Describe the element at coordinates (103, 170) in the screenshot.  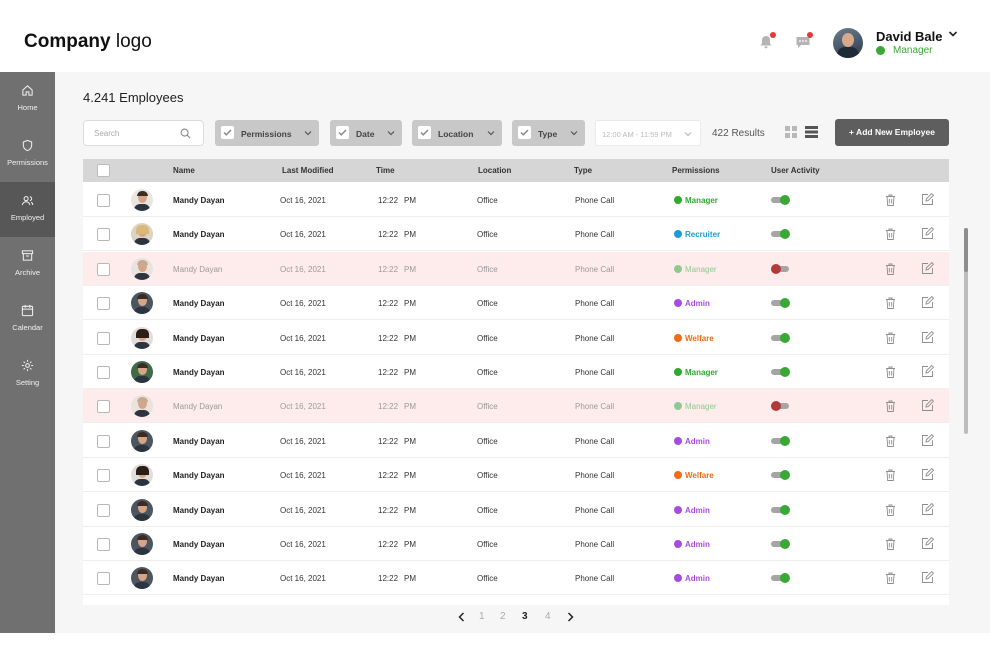
I see `select-all-checkbox` at that location.